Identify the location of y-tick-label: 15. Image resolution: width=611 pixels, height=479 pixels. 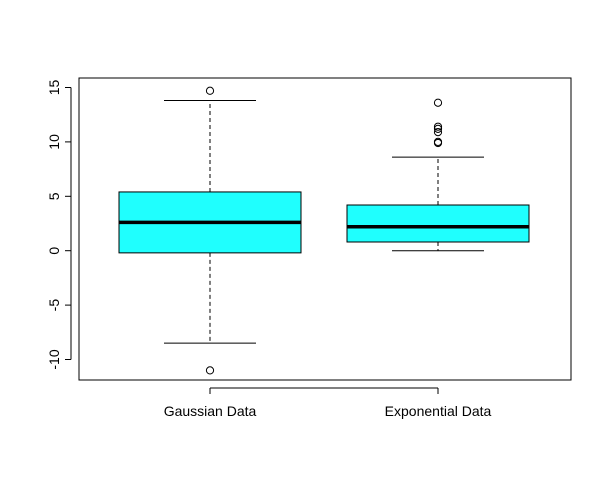
(54, 88).